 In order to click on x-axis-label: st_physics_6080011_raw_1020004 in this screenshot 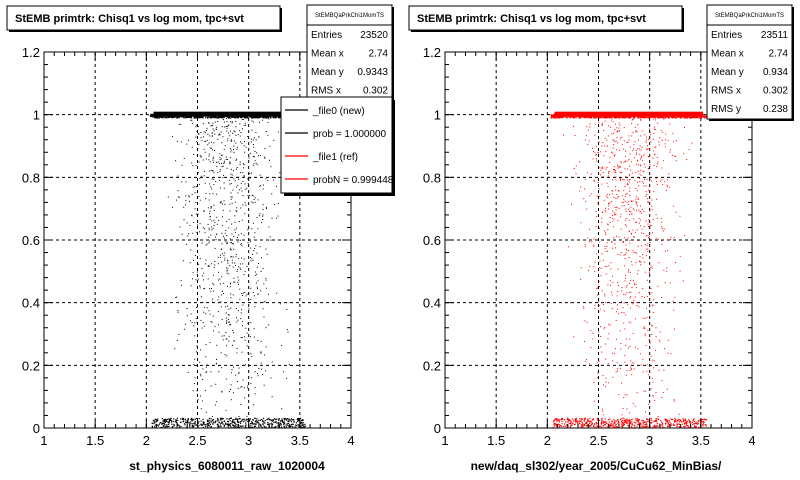, I will do `click(227, 466)`.